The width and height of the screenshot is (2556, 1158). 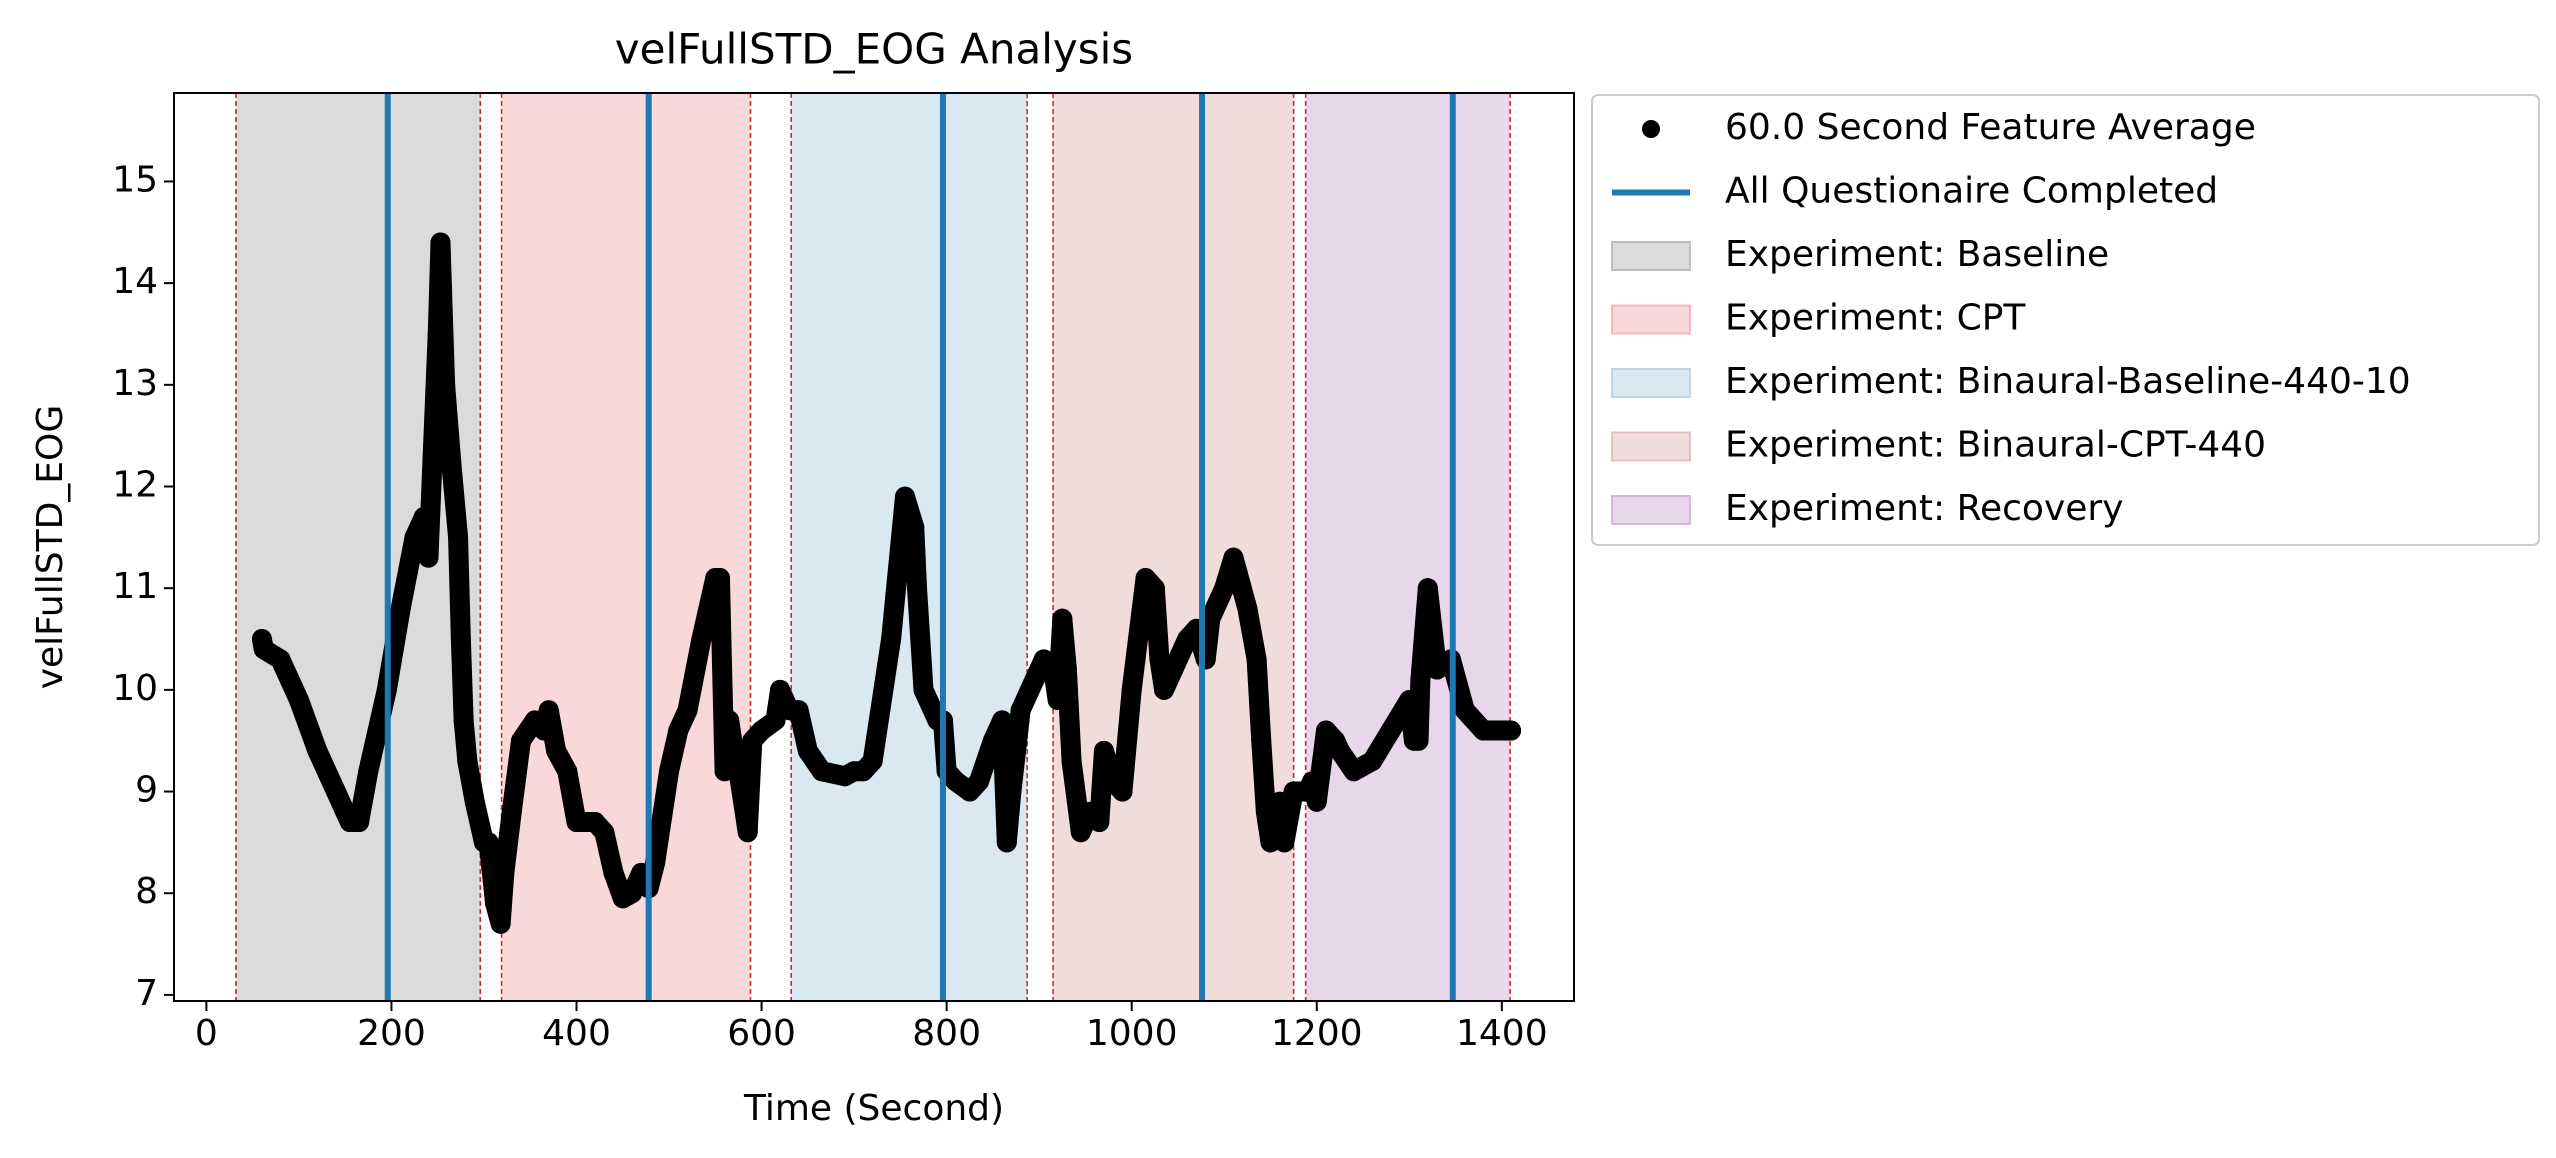 I want to click on legend-marker, so click(x=1651, y=129).